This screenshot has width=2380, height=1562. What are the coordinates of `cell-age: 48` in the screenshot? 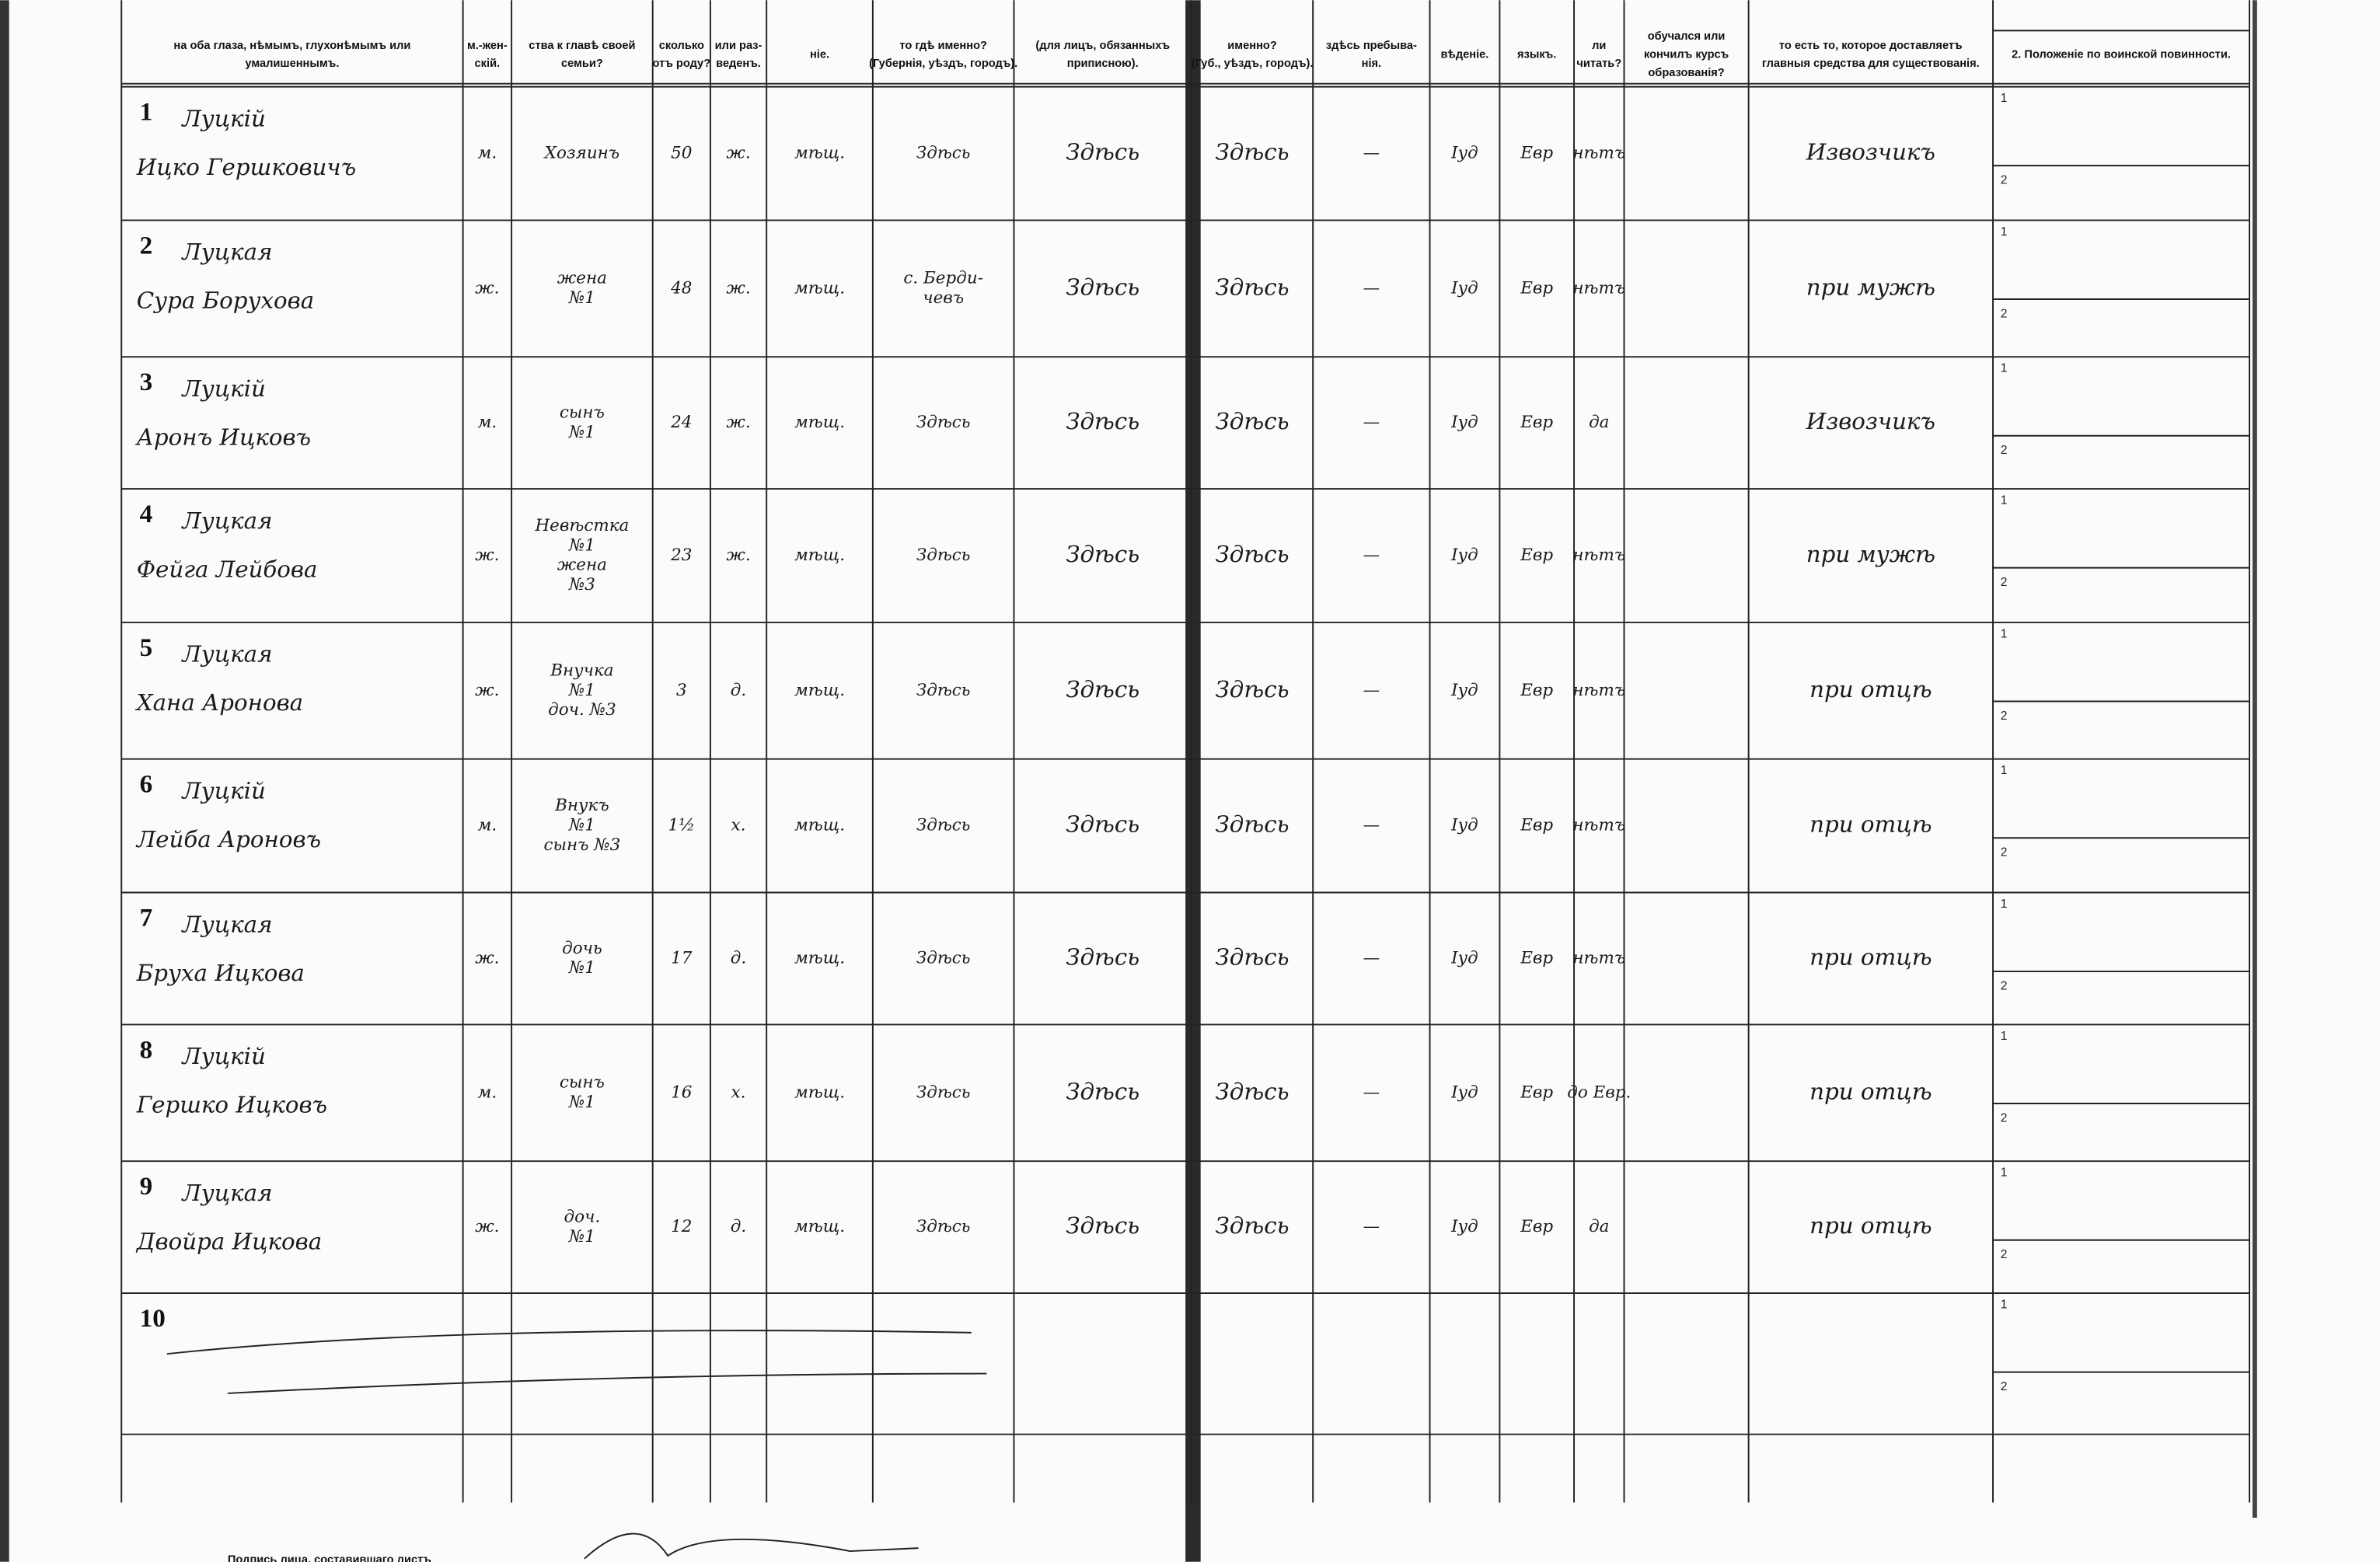 It's located at (681, 288).